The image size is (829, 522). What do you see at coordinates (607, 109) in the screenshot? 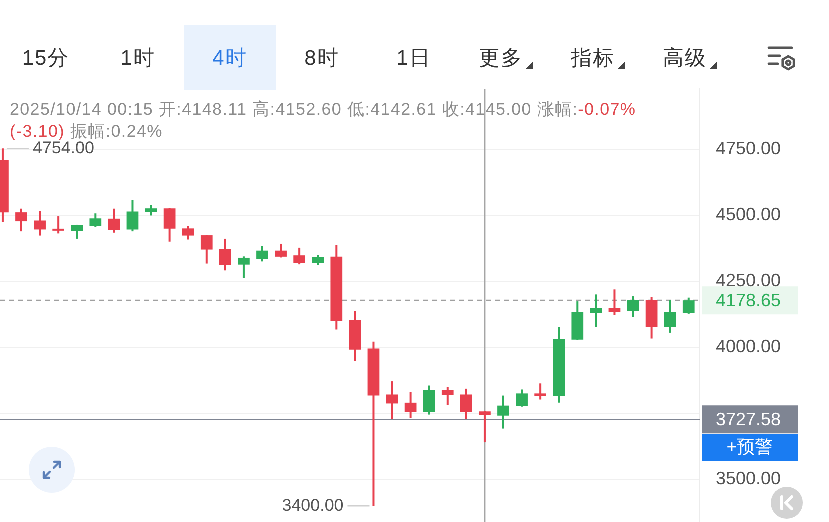
I see `annotation: -0.07%` at bounding box center [607, 109].